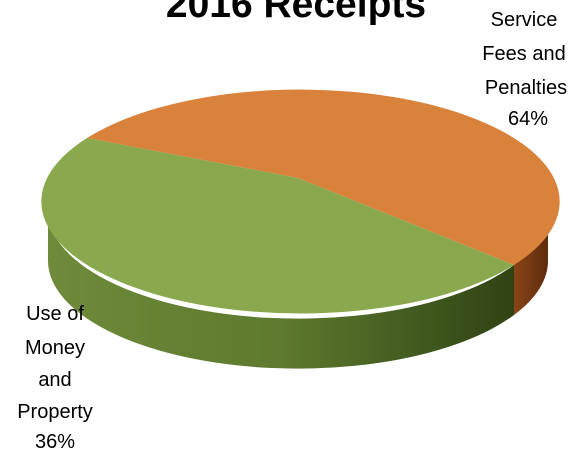  I want to click on slice-label-service-fees-line-2: Fees and, so click(523, 54).